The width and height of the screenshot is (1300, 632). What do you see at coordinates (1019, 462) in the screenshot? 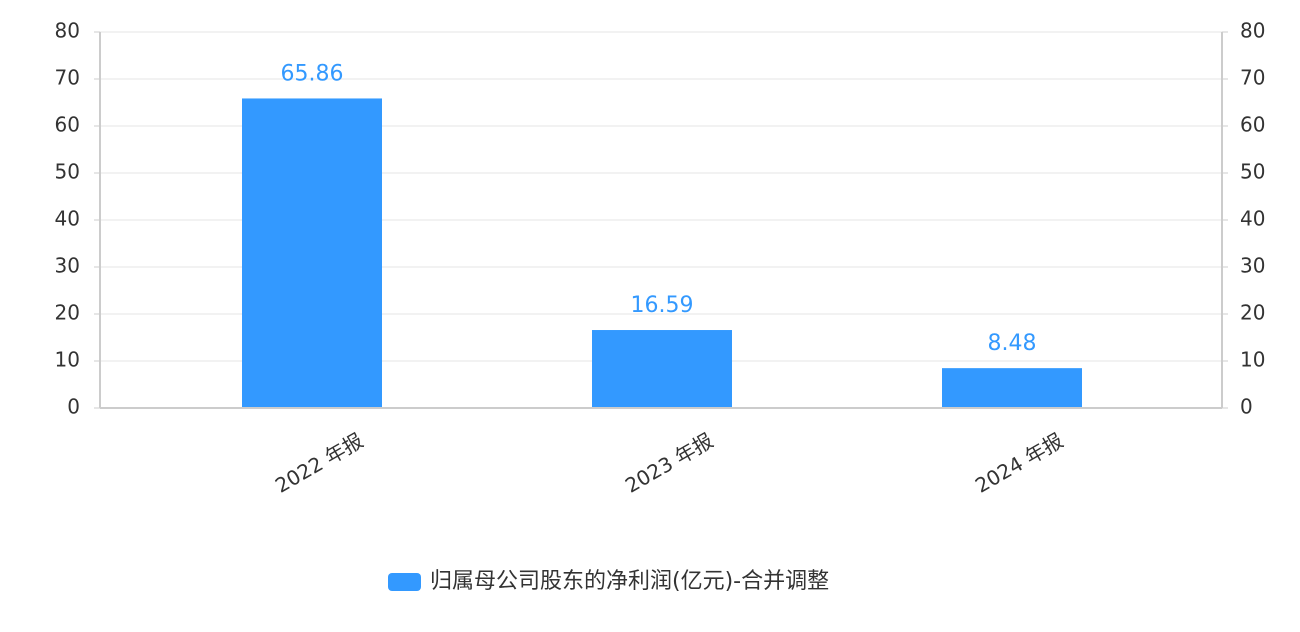
I see `x-tick-label: 2024 年报` at bounding box center [1019, 462].